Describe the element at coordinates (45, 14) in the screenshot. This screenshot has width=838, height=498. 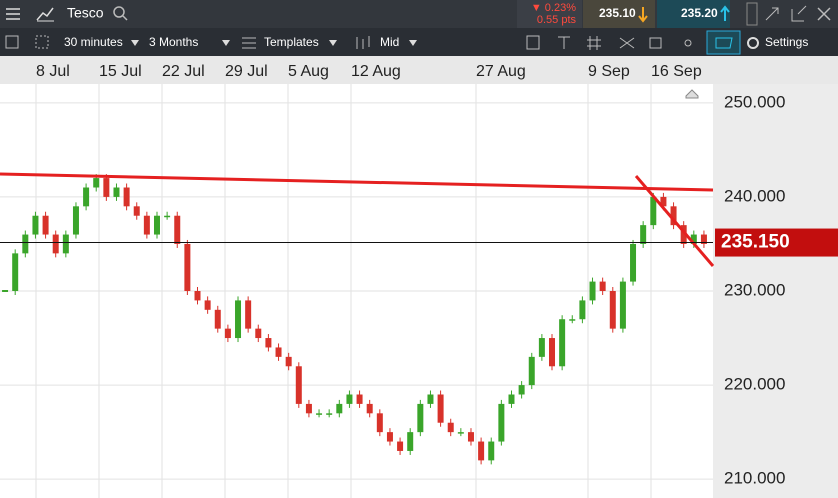
I see `chart-type-button` at that location.